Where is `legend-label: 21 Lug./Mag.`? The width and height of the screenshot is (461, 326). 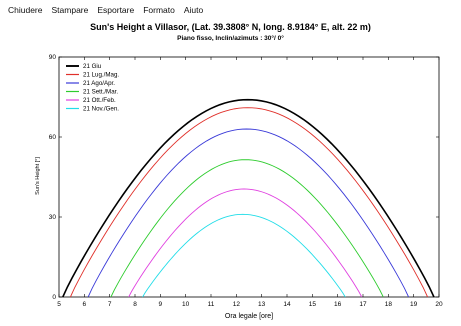
legend-label: 21 Lug./Mag. is located at coordinates (101, 75).